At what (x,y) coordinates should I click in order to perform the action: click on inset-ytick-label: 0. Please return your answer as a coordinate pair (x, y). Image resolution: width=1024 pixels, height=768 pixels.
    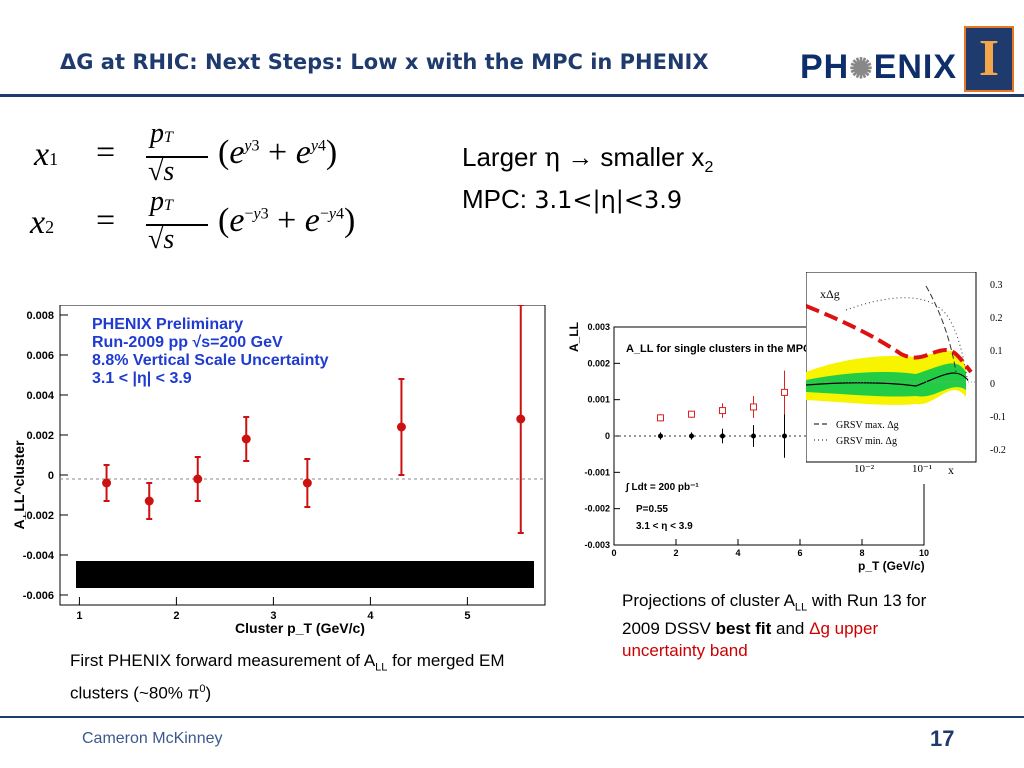
    Looking at the image, I should click on (992, 384).